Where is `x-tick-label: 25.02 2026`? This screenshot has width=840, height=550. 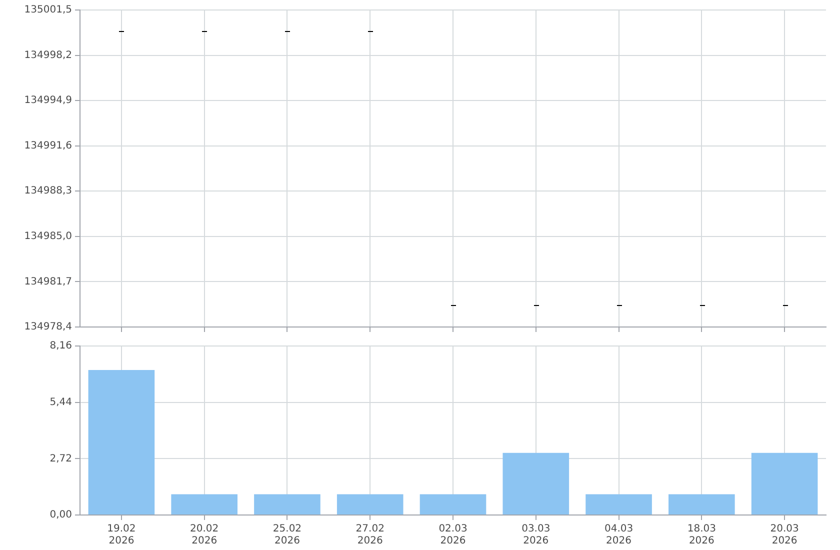
x-tick-label: 25.02 2026 is located at coordinates (287, 535).